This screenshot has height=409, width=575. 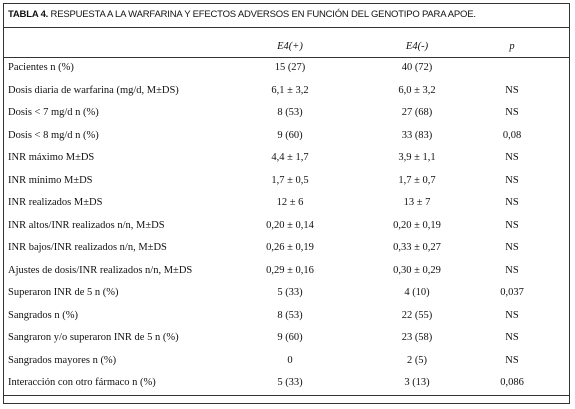 What do you see at coordinates (417, 46) in the screenshot?
I see `column-header: E4(-)` at bounding box center [417, 46].